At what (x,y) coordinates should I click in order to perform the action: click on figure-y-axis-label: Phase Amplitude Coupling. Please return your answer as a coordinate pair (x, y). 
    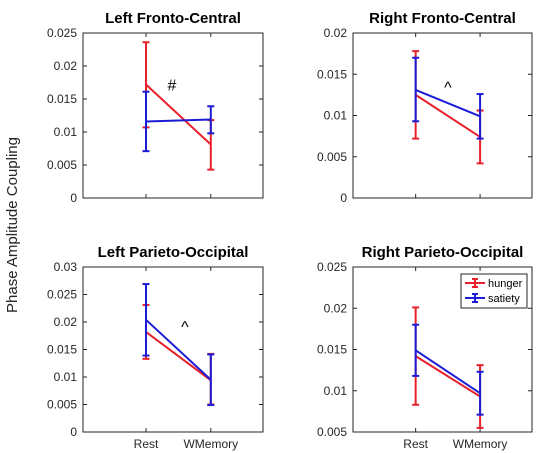
    Looking at the image, I should click on (12, 225).